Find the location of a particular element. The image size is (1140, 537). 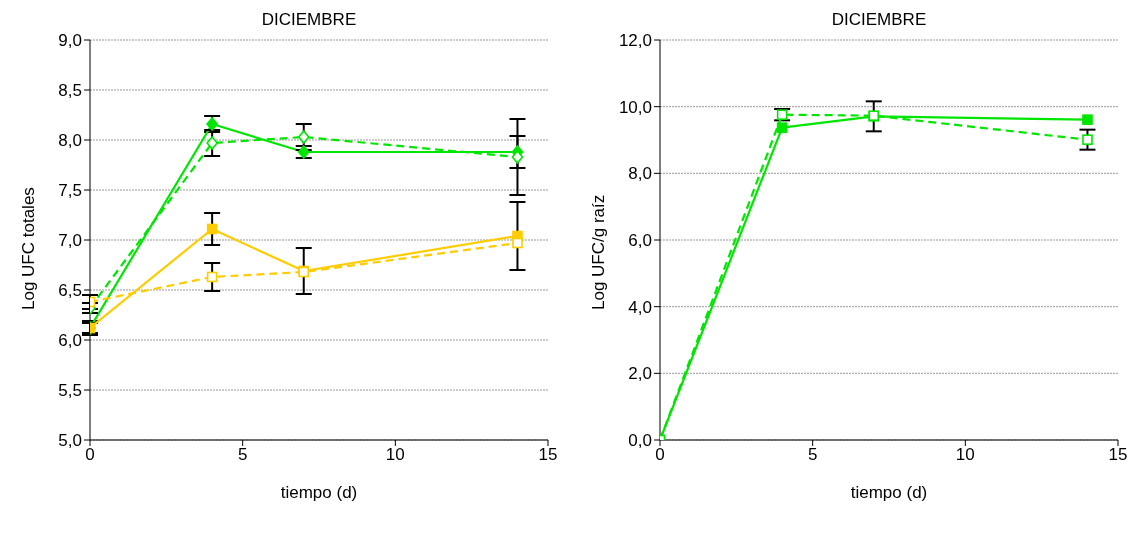

y-tick-label: 6,5 is located at coordinates (70, 291).